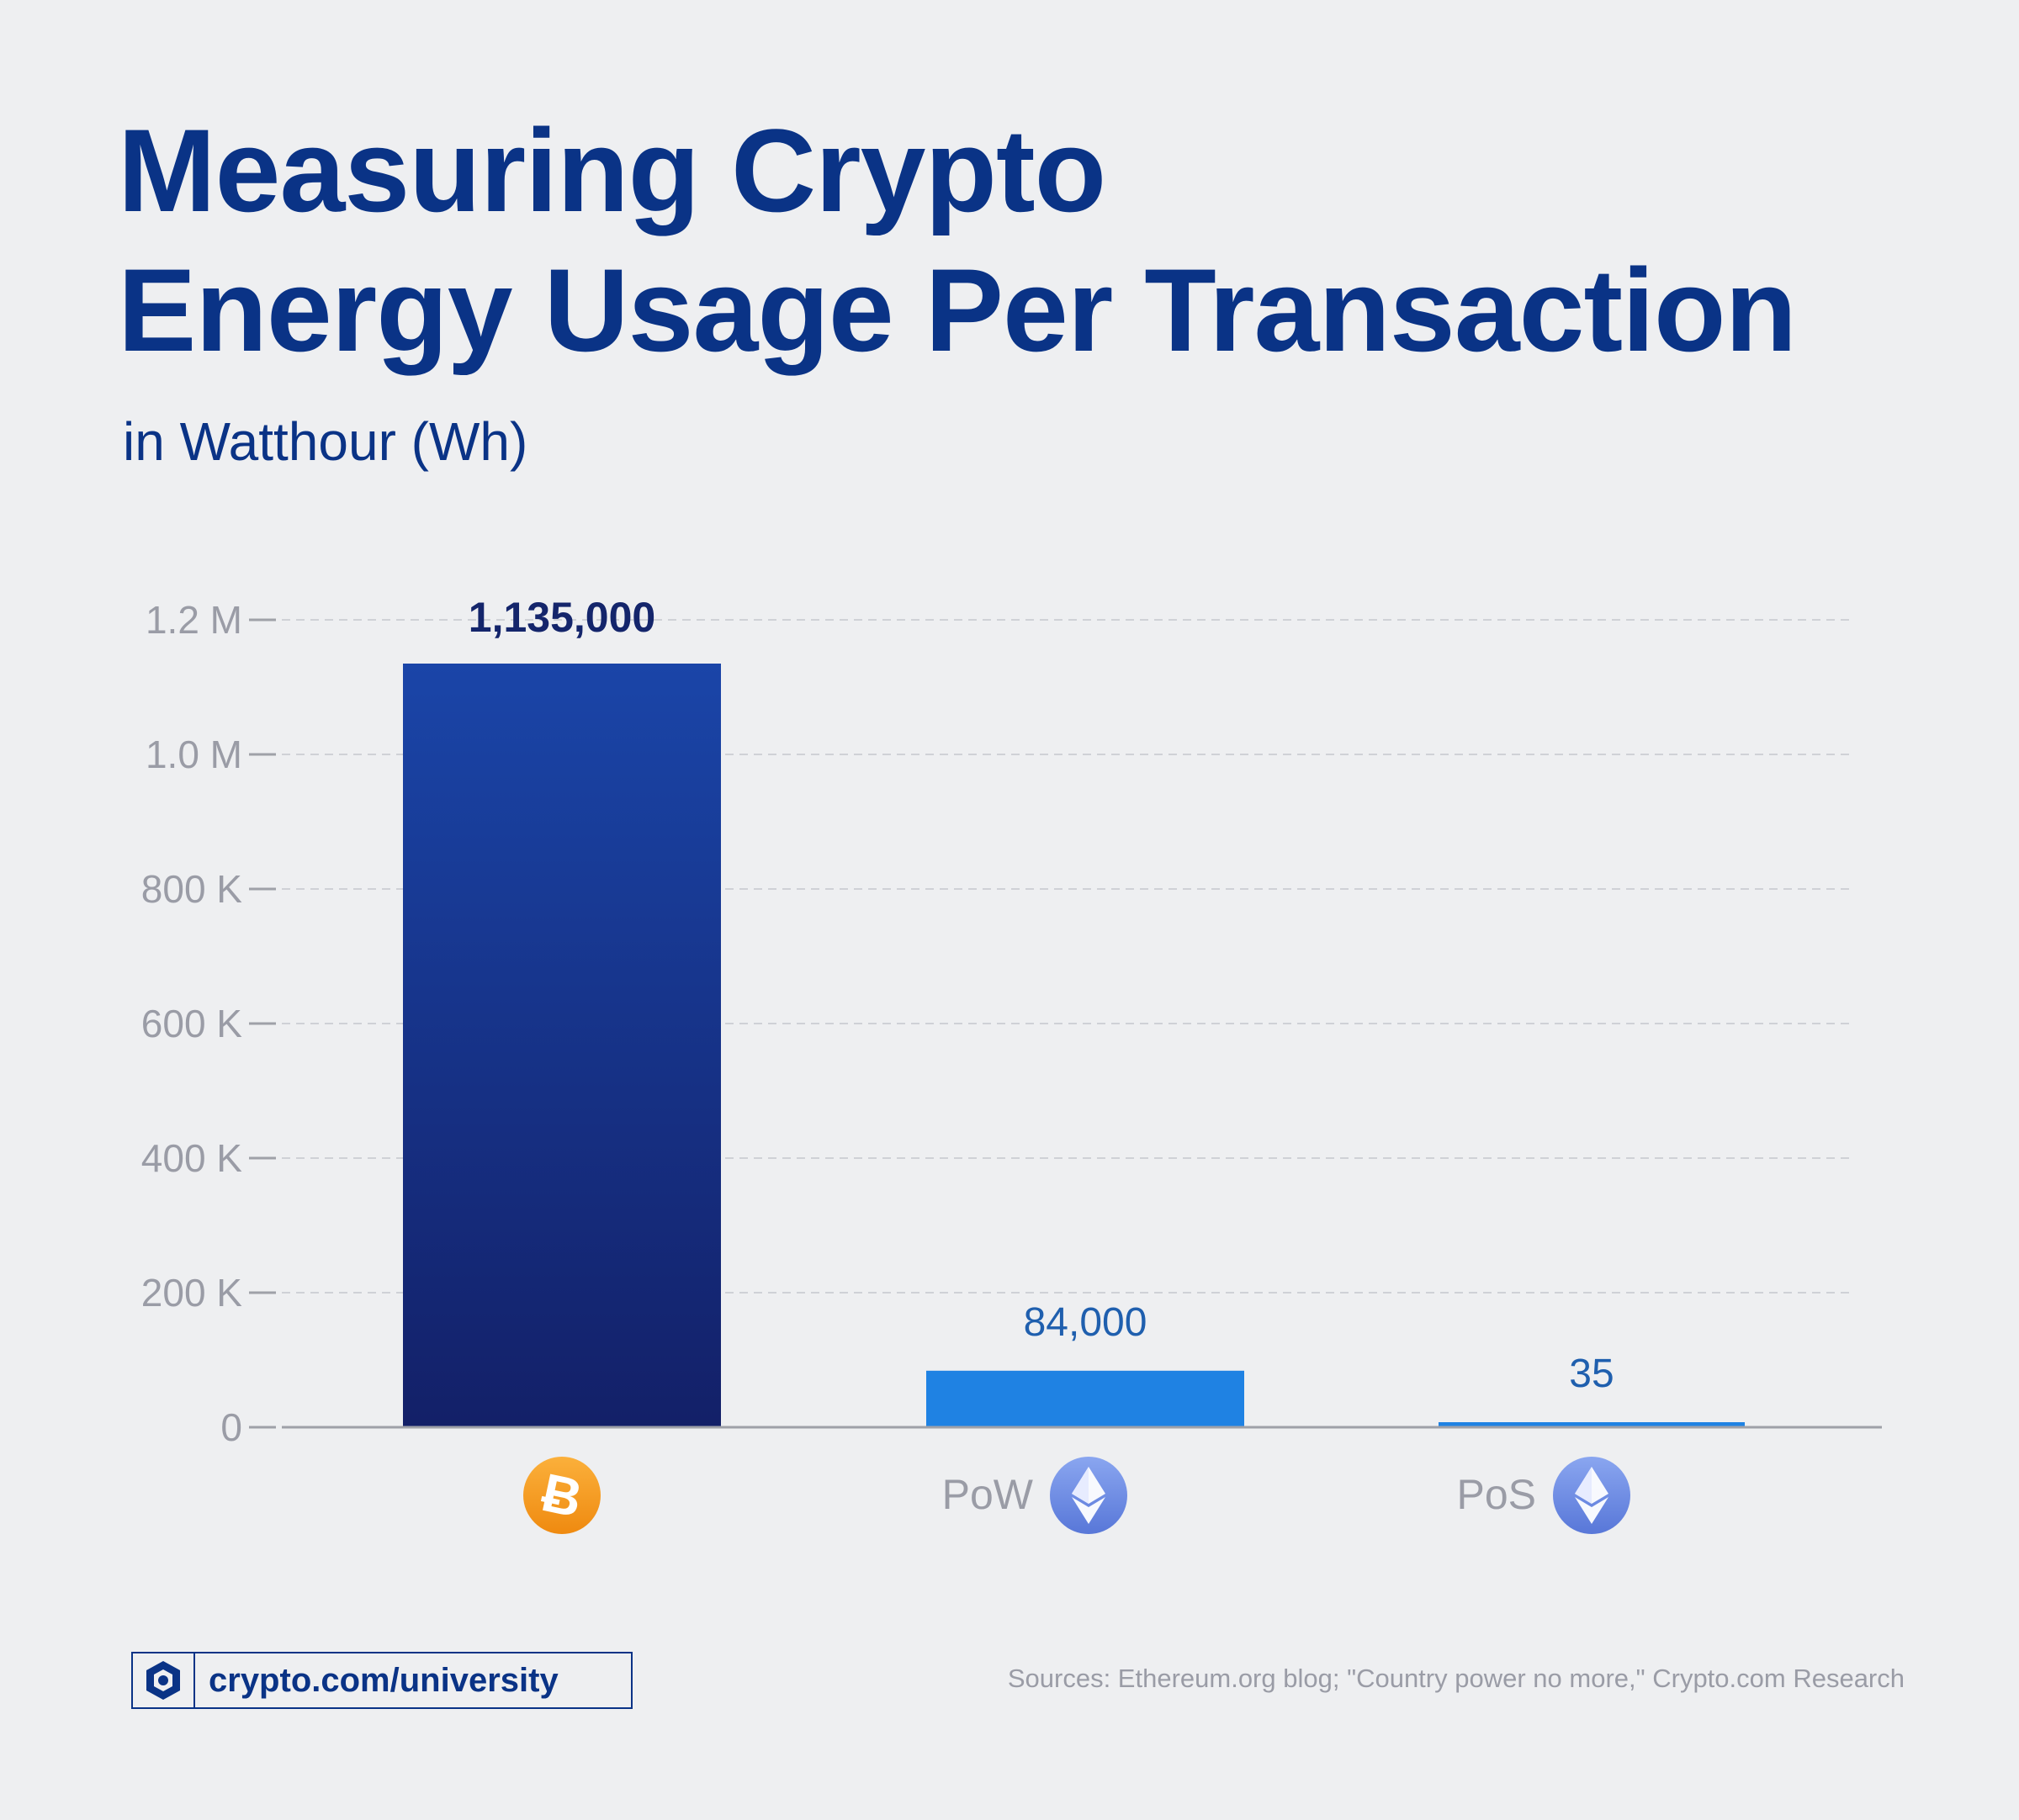 This screenshot has width=2019, height=1820. Describe the element at coordinates (957, 310) in the screenshot. I see `title-line-2: Energy Usage Per Transaction` at that location.